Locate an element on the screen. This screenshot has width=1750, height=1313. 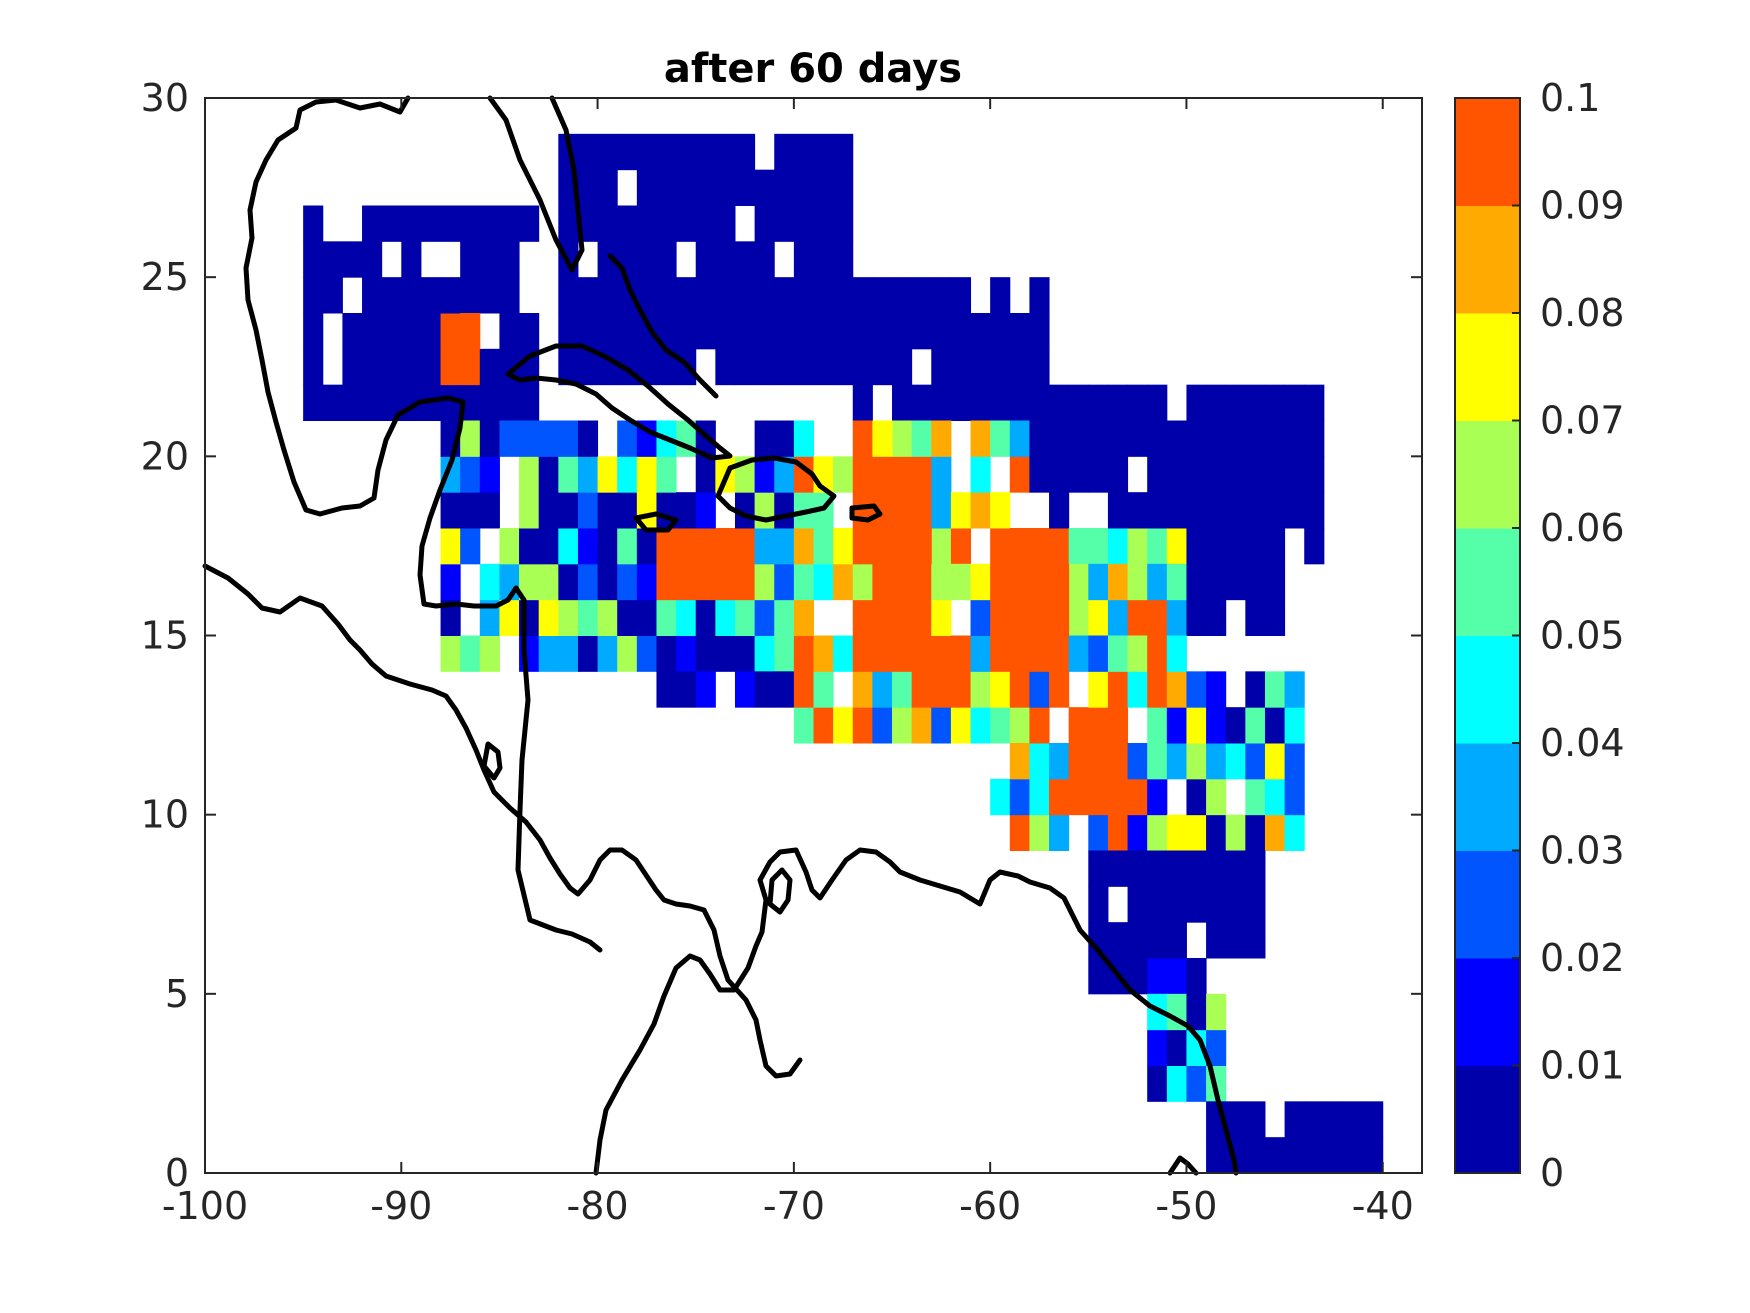
y-tick-label: 25 is located at coordinates (165, 277).